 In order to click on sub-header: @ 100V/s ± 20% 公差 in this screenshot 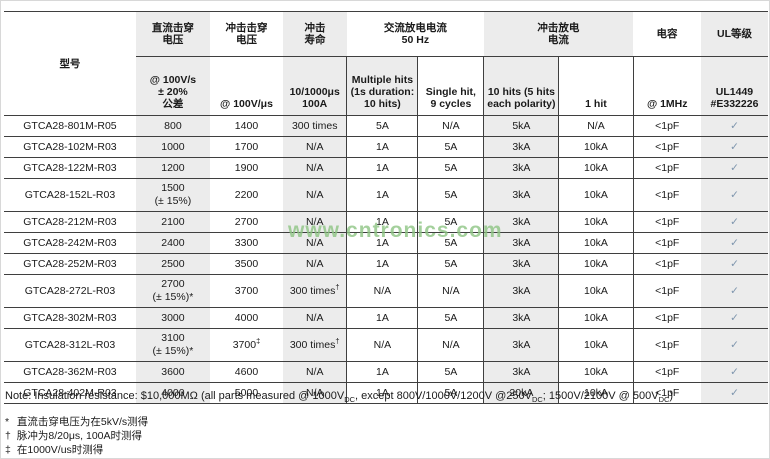, I will do `click(172, 86)`.